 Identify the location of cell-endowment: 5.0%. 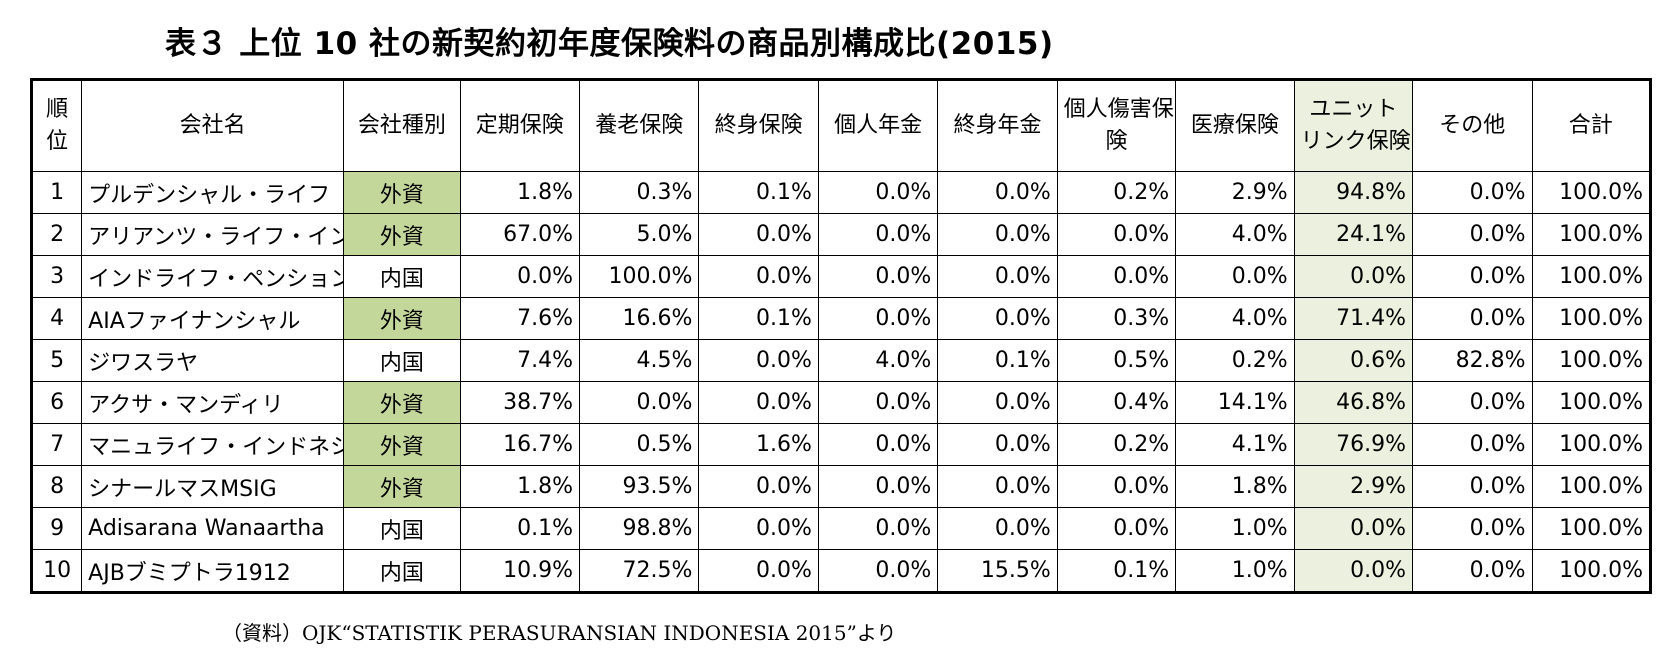
(639, 234).